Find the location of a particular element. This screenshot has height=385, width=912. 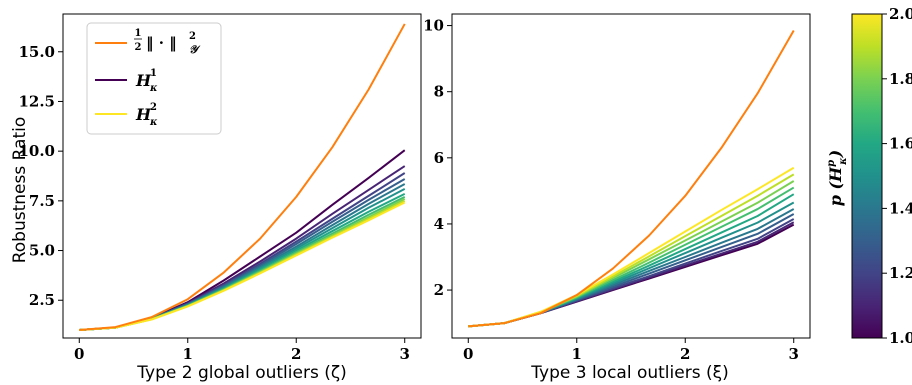

colorbar-gradient is located at coordinates (867, 176).